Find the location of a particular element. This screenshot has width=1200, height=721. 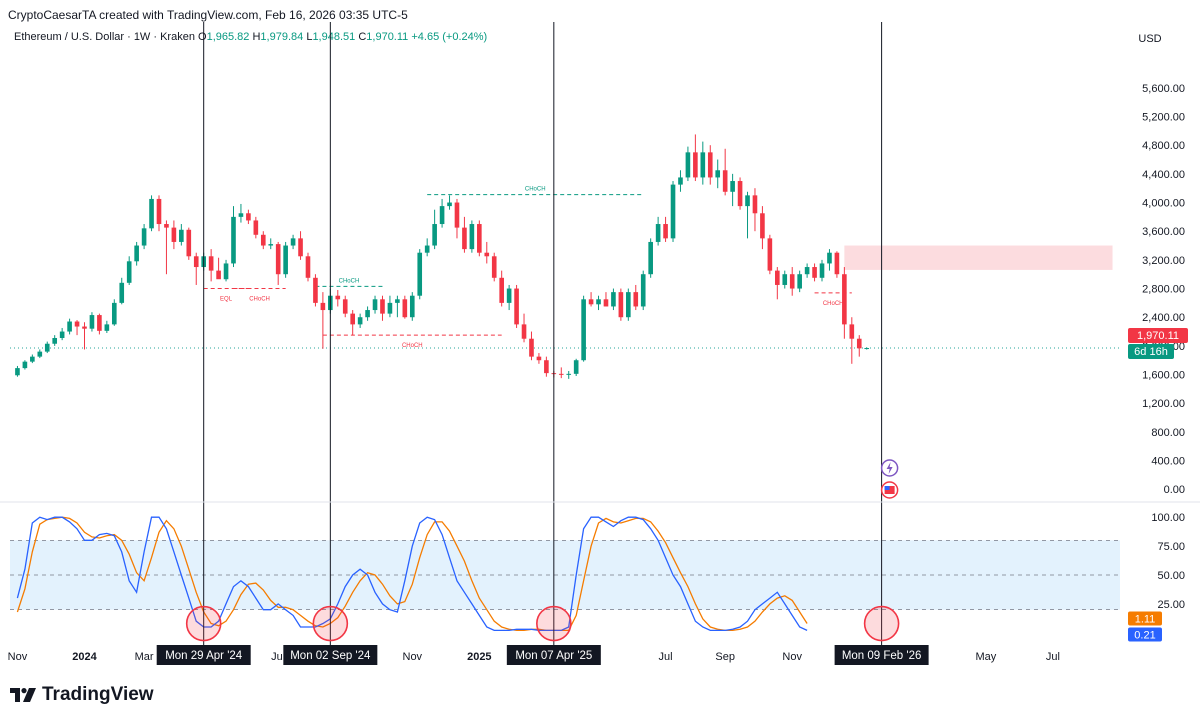

x-tick-label: Mar is located at coordinates (144, 657).